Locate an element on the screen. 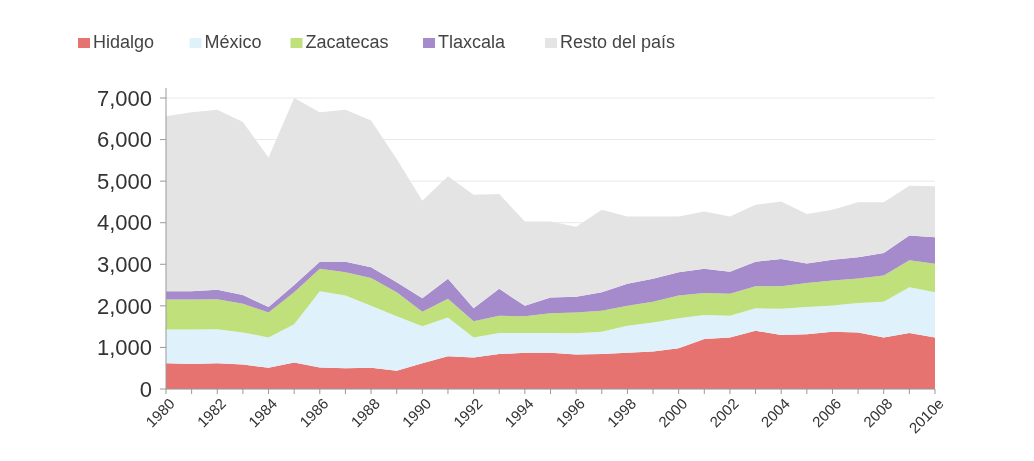 Image resolution: width=1034 pixels, height=461 pixels. y-tick-label: 2,000 is located at coordinates (124, 306).